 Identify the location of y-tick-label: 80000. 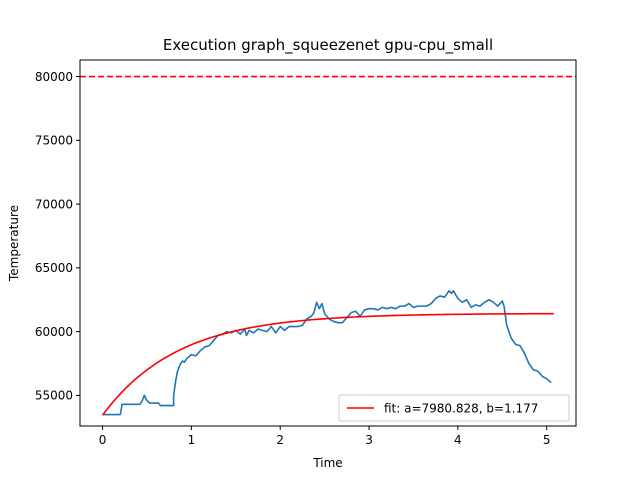
(54, 77).